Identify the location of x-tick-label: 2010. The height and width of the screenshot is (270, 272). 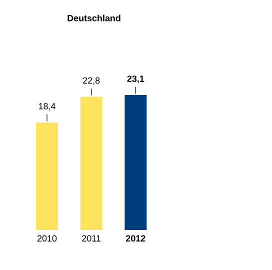
(47, 238).